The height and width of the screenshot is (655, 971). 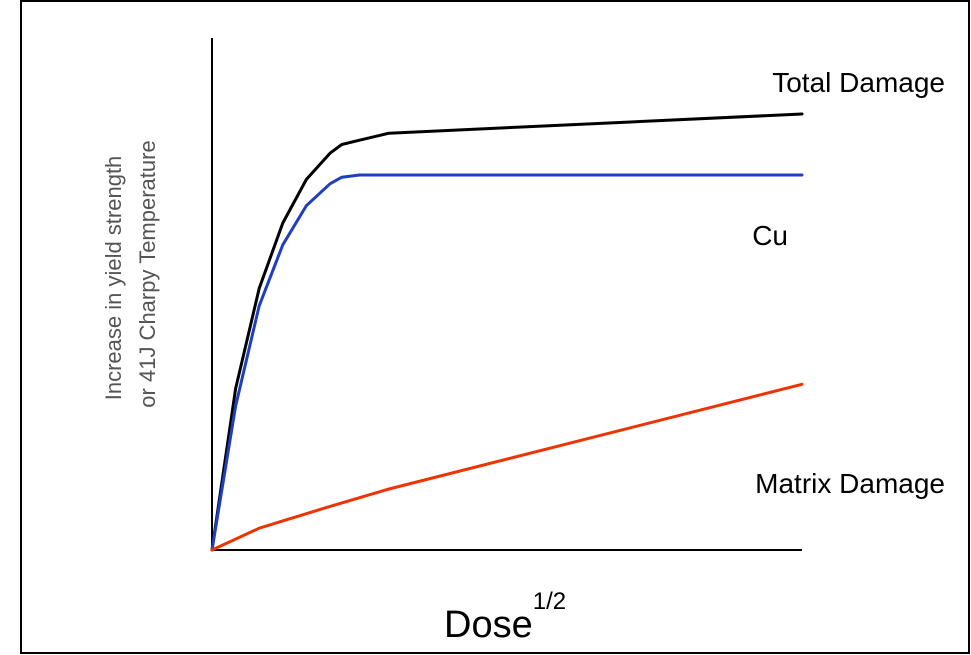 What do you see at coordinates (848, 283) in the screenshot?
I see `series-label-layer: Total Damage Cu Matrix Damage` at bounding box center [848, 283].